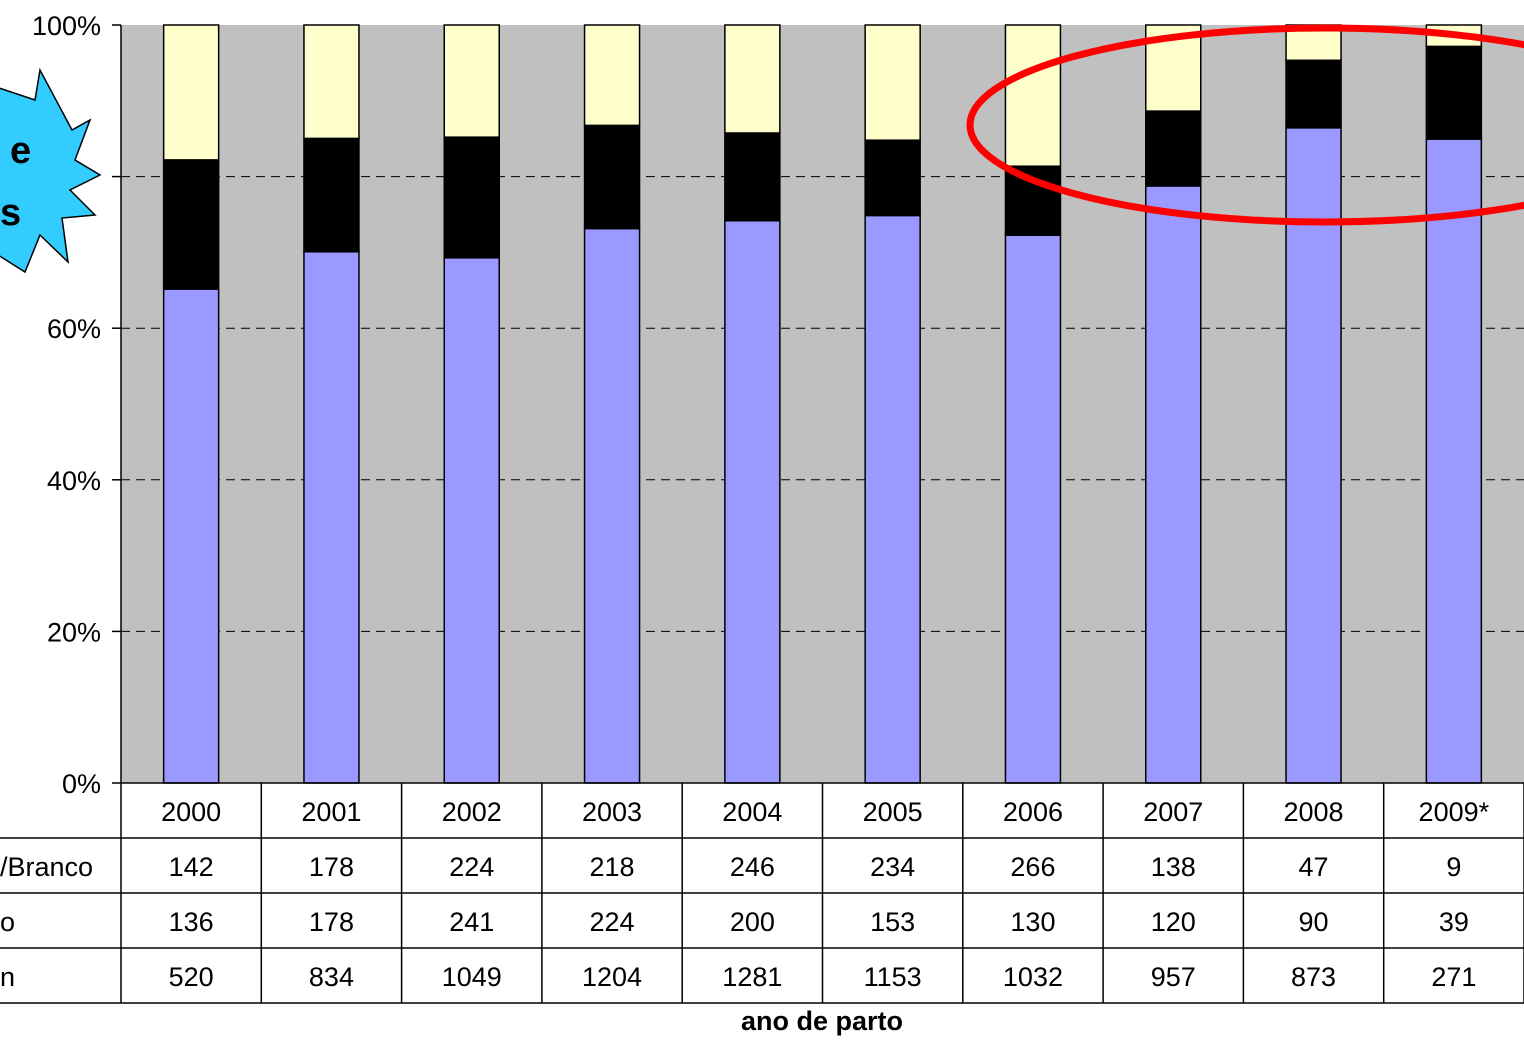  Describe the element at coordinates (74, 481) in the screenshot. I see `y-tick-label: 40%` at that location.